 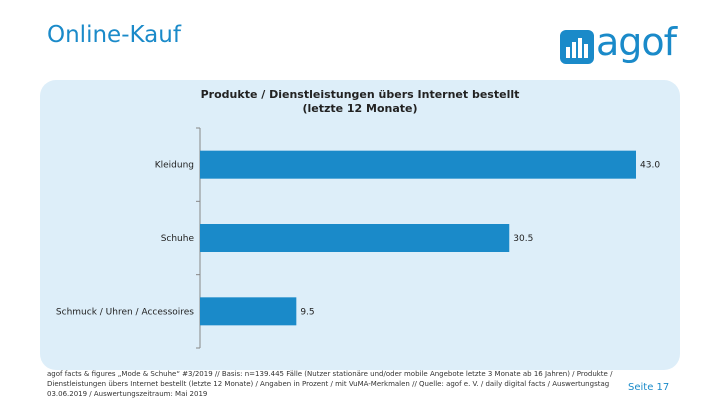 What do you see at coordinates (178, 239) in the screenshot?
I see `category-label: Schuhe` at bounding box center [178, 239].